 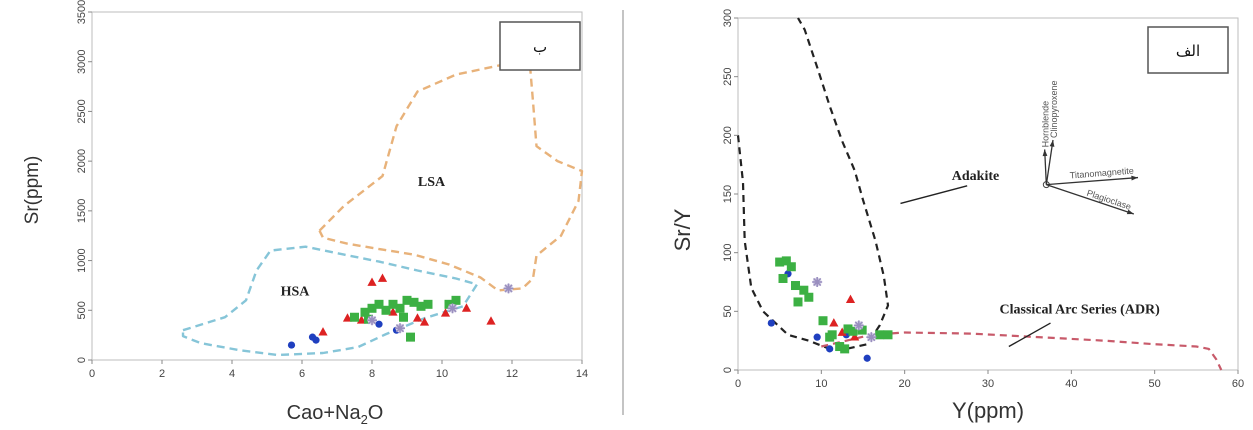 I want to click on left-y-tick-label: 0, so click(x=82, y=360).